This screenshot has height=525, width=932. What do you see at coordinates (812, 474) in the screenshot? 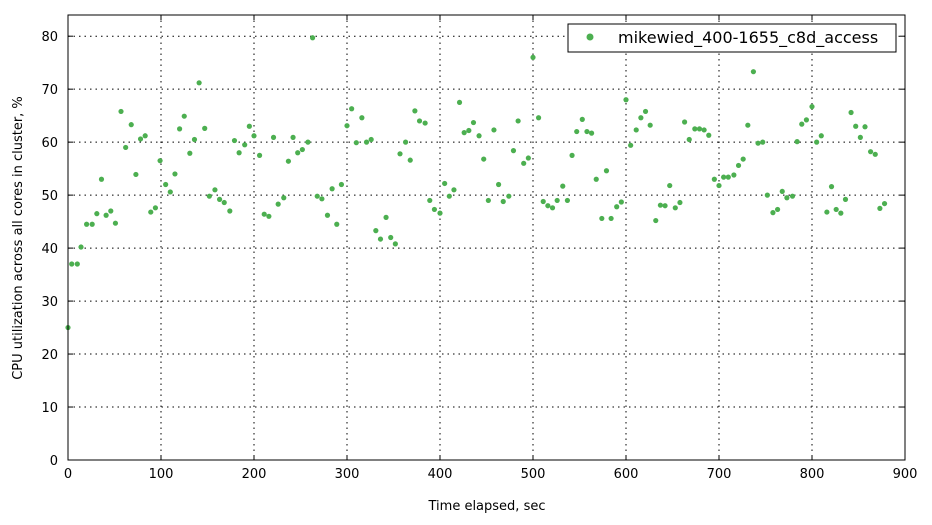
I see `x-tick-label: 800` at bounding box center [812, 474].